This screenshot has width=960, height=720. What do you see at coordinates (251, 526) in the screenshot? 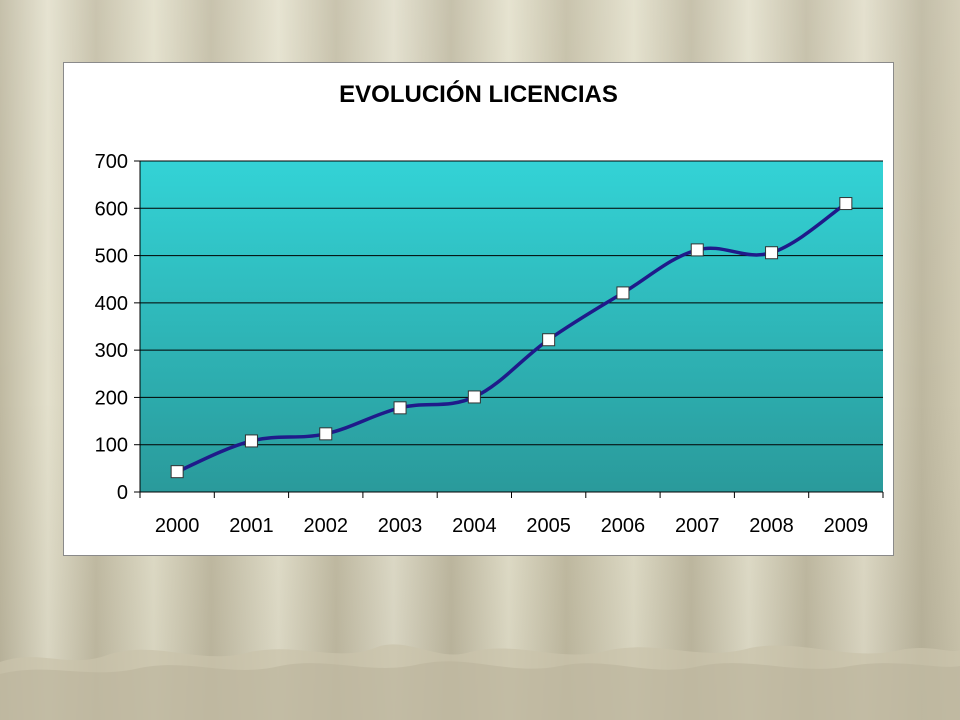
I see `x-tick-label: 2001` at bounding box center [251, 526].